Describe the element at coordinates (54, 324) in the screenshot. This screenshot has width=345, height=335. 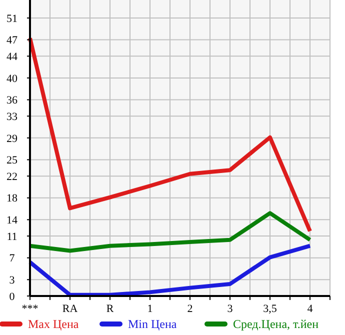
I see `legend-label: Max Цена` at that location.